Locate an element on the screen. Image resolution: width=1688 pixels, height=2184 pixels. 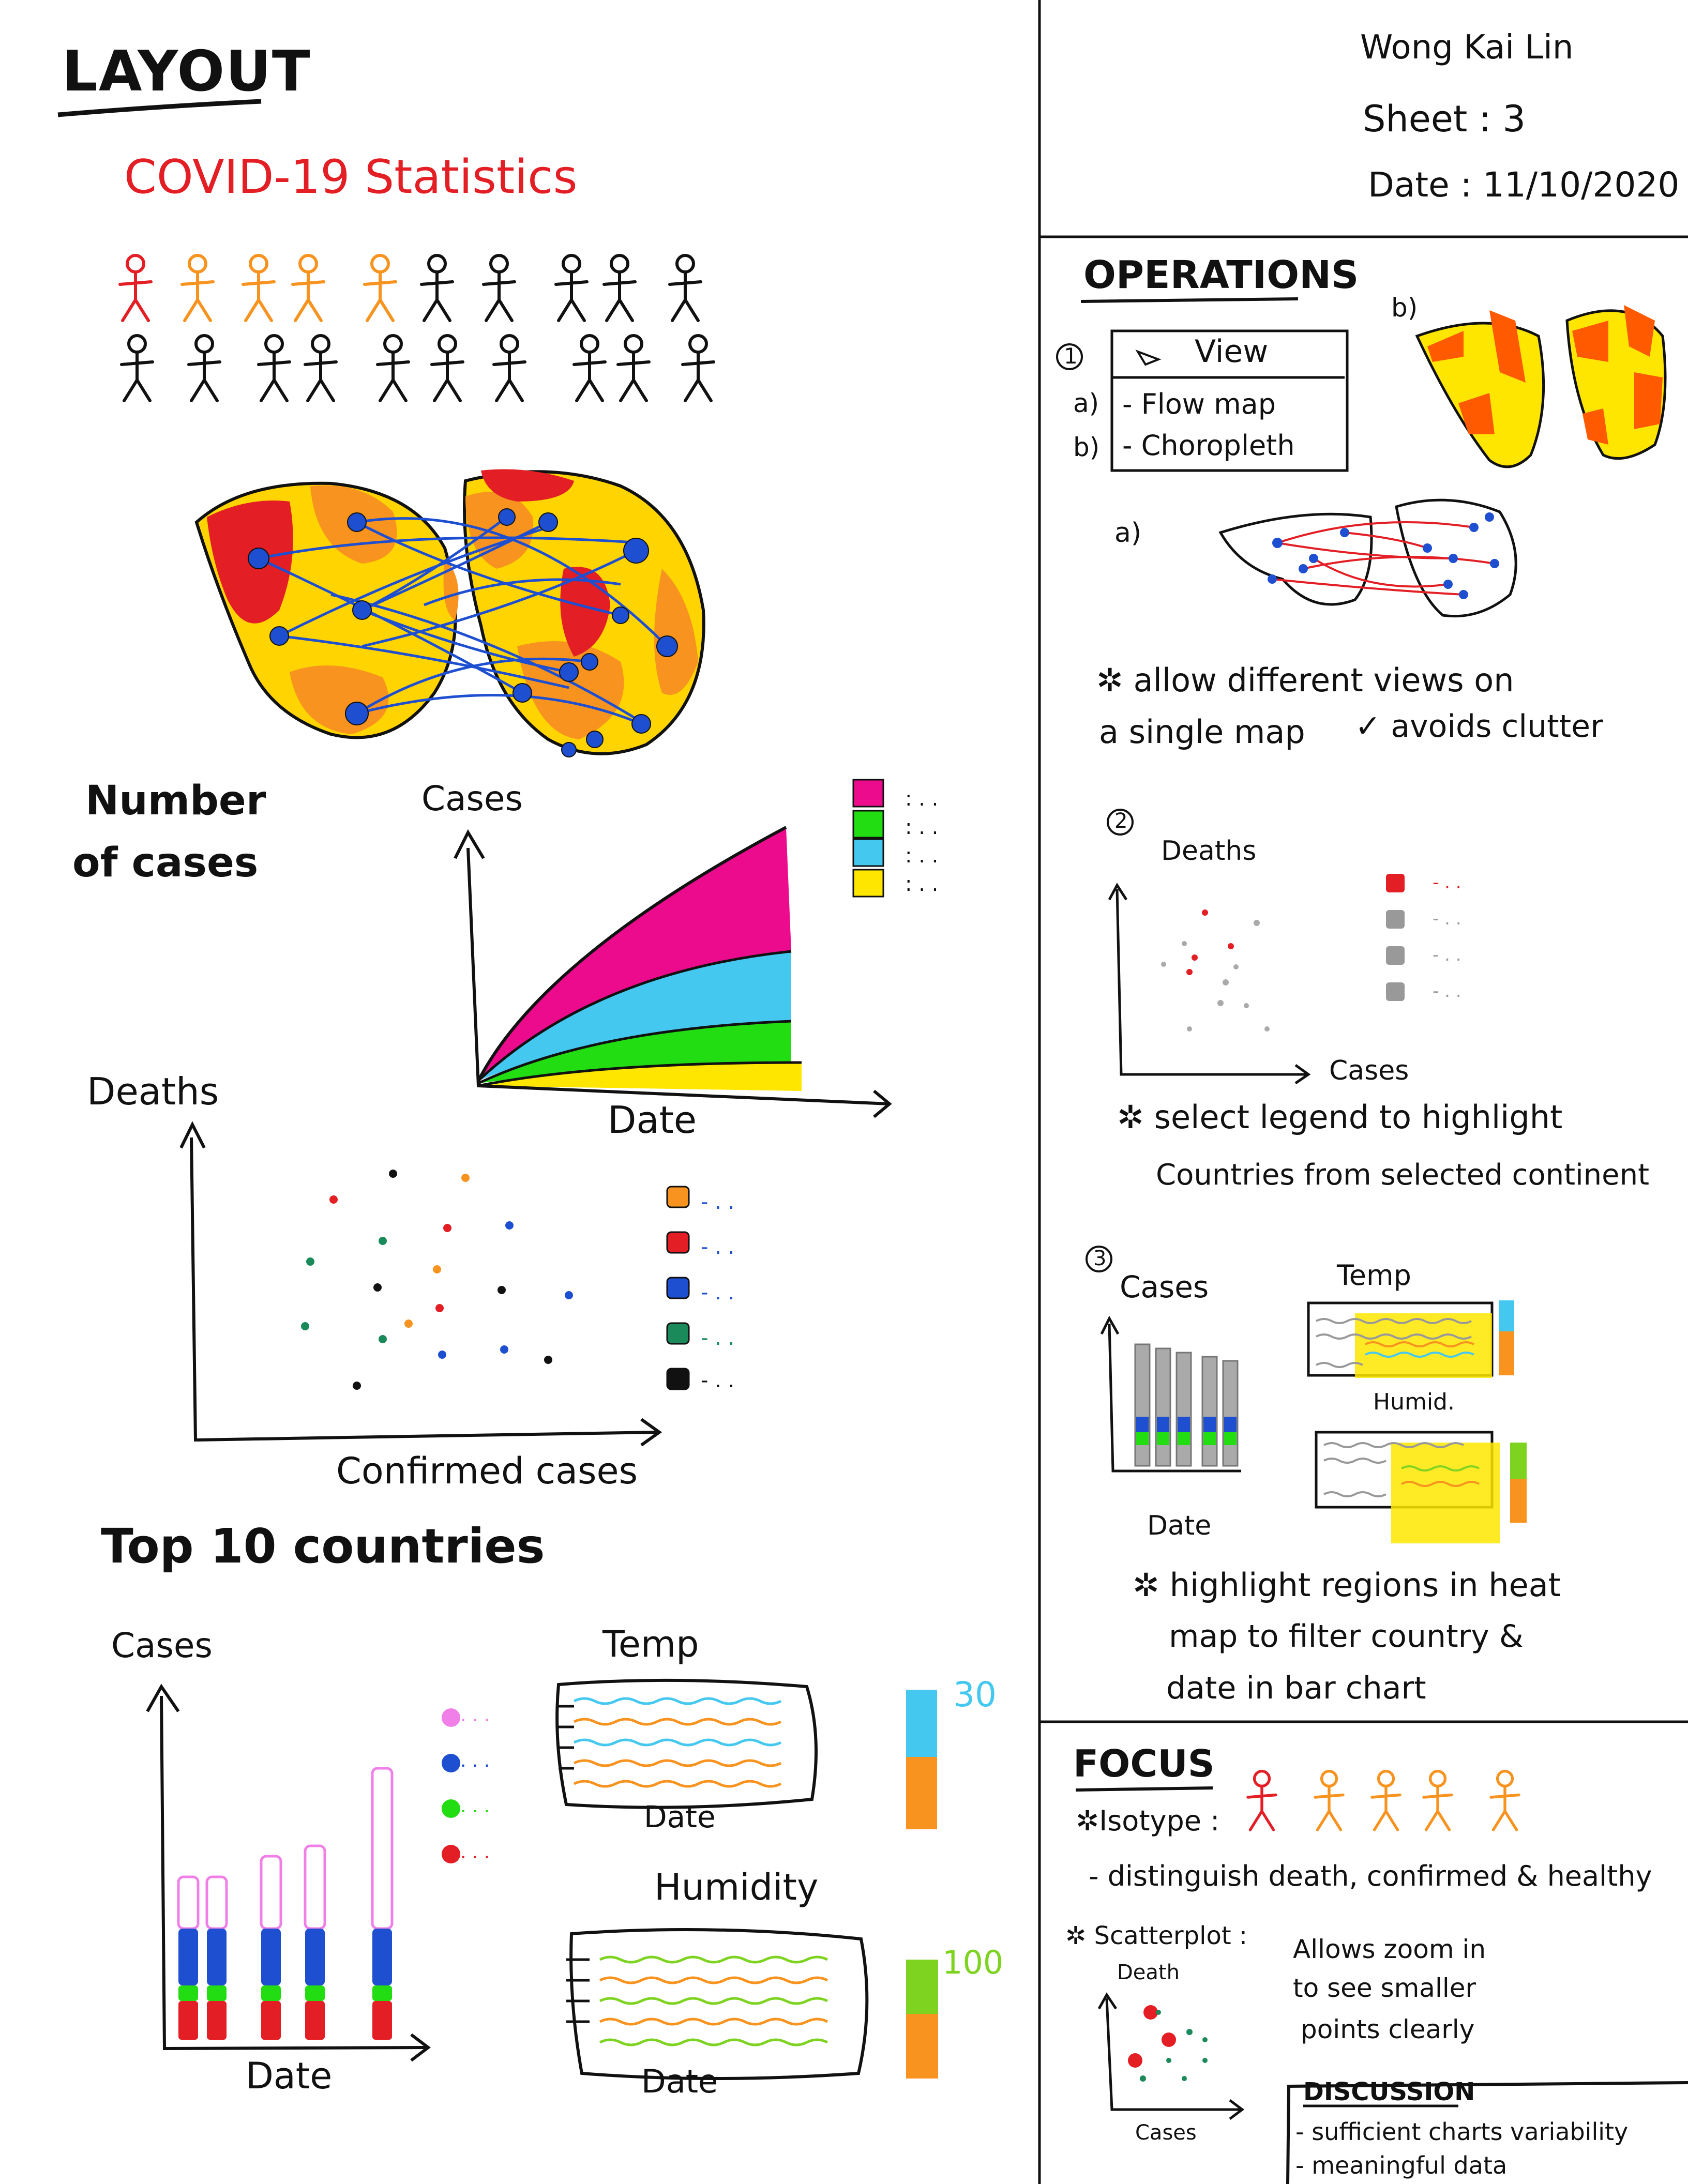
discussion-box is located at coordinates (1487, 2132).